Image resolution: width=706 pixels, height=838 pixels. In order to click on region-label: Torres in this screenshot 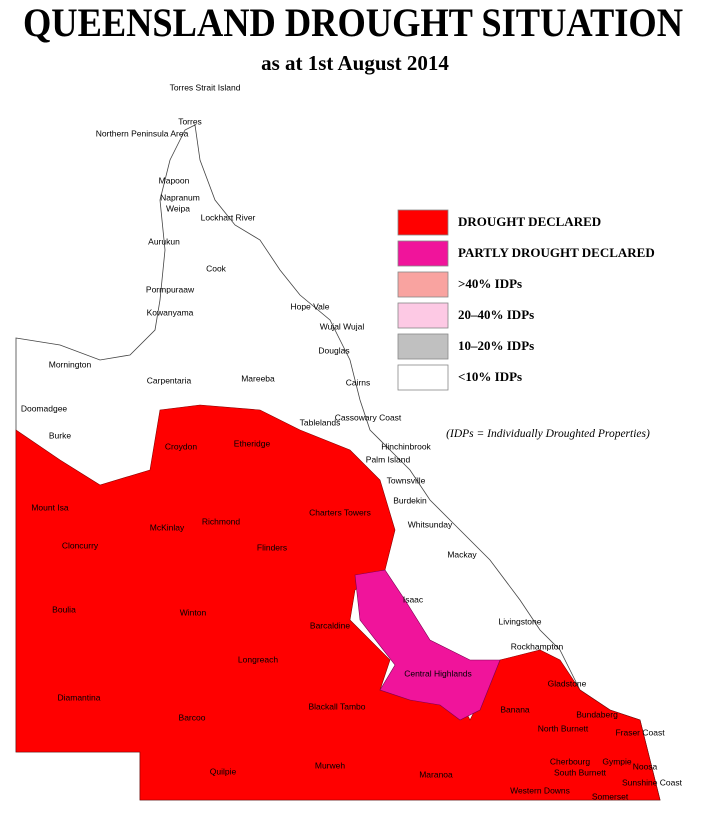, I will do `click(190, 121)`.